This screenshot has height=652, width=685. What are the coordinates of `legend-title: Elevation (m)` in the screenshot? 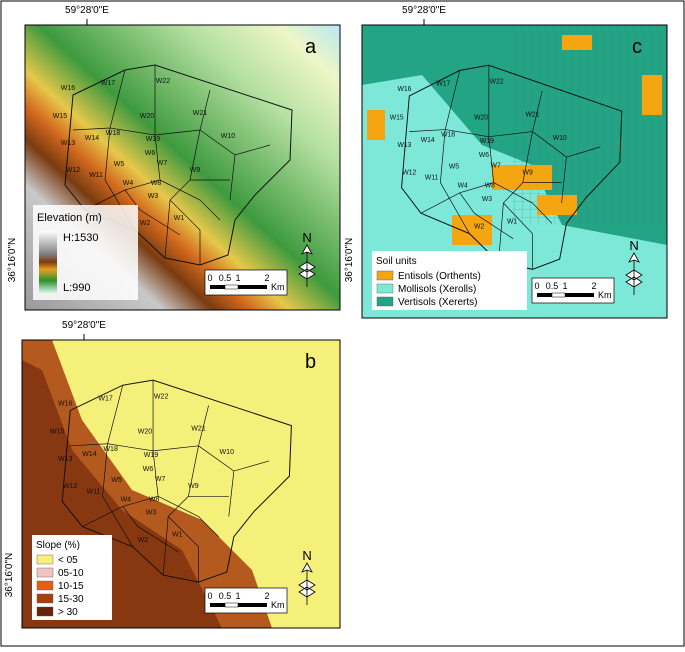 It's located at (69, 218).